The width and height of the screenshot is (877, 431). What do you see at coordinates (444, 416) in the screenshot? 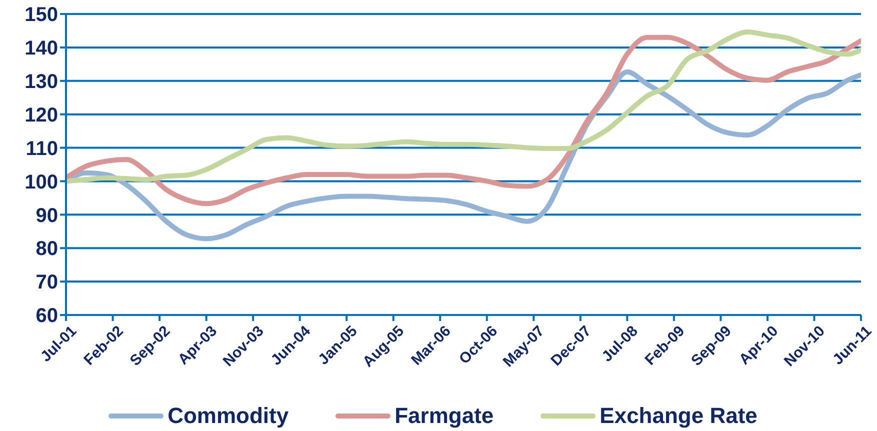
I see `legend-label: Farmgate` at bounding box center [444, 416].